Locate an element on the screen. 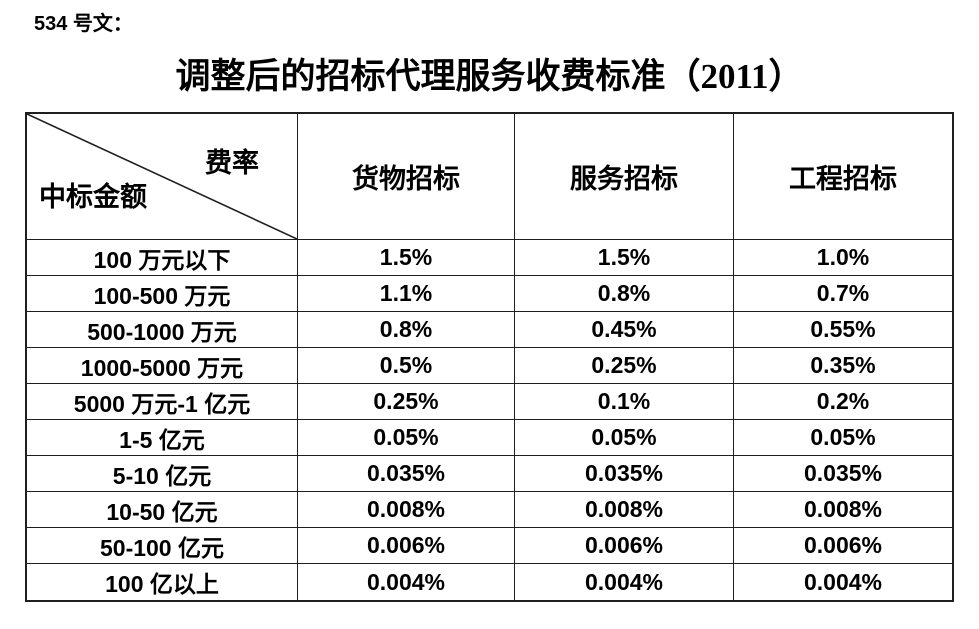  diagonal-divider-line is located at coordinates (162, 176).